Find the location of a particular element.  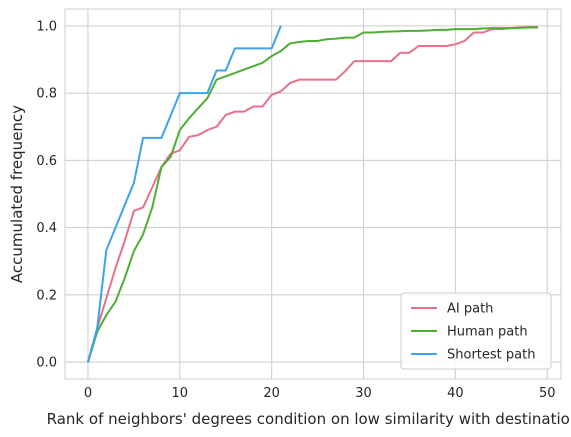

y-tick-label: 0.2 is located at coordinates (46, 295).